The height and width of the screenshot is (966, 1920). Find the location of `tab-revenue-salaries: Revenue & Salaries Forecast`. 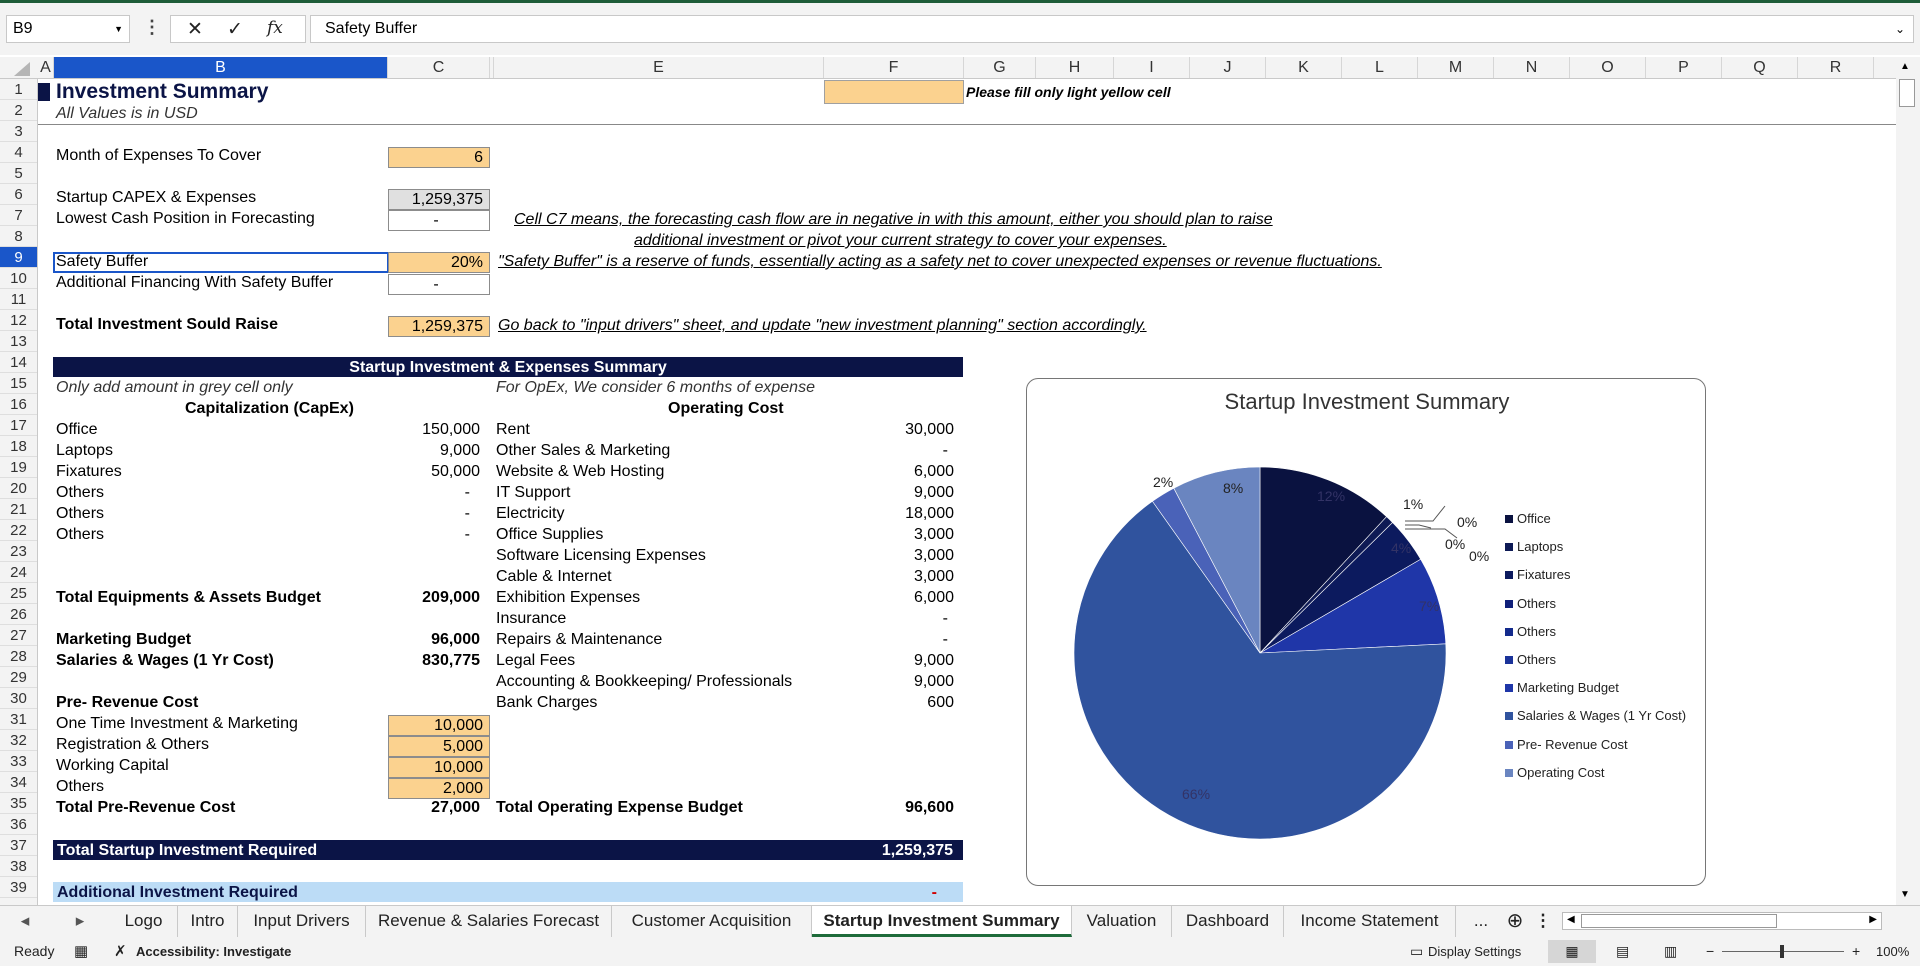

tab-revenue-salaries: Revenue & Salaries Forecast is located at coordinates (489, 921).